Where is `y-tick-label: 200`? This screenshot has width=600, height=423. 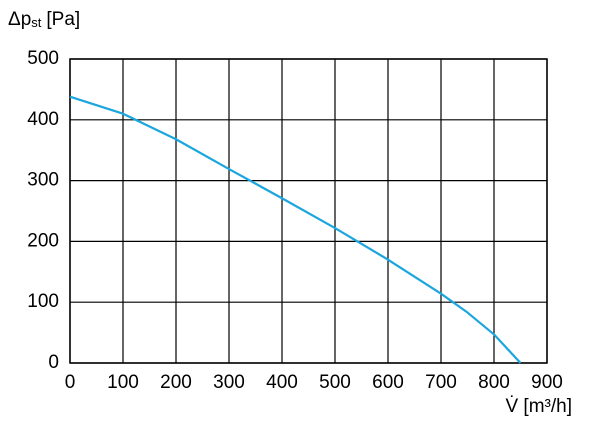
y-tick-label: 200 is located at coordinates (43, 240).